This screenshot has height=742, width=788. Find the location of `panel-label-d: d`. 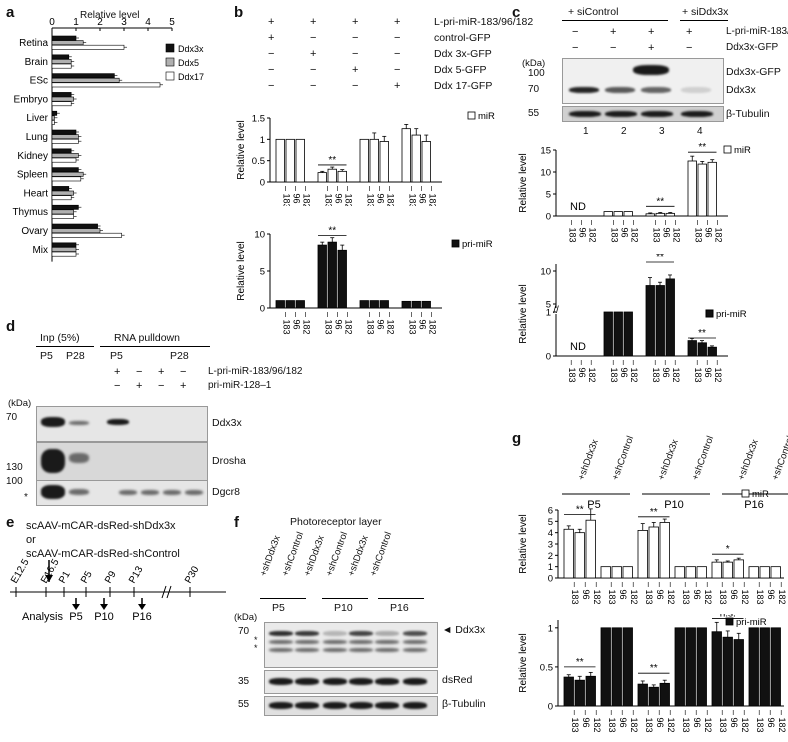

panel-label-d: d is located at coordinates (11, 326).